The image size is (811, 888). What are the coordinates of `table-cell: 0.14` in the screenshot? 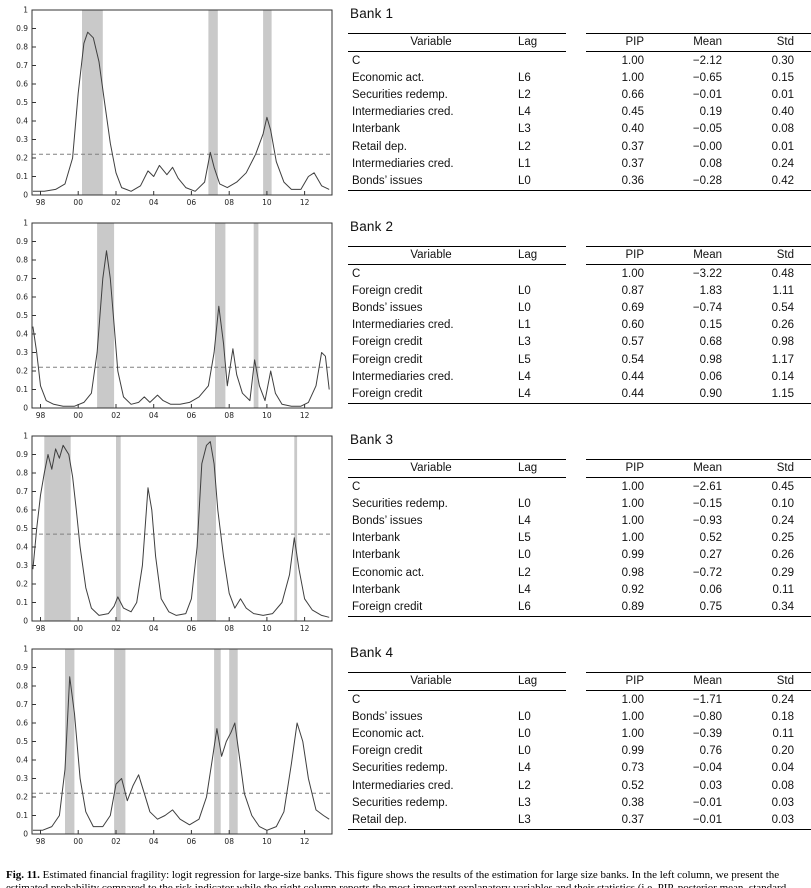 It's located at (782, 376).